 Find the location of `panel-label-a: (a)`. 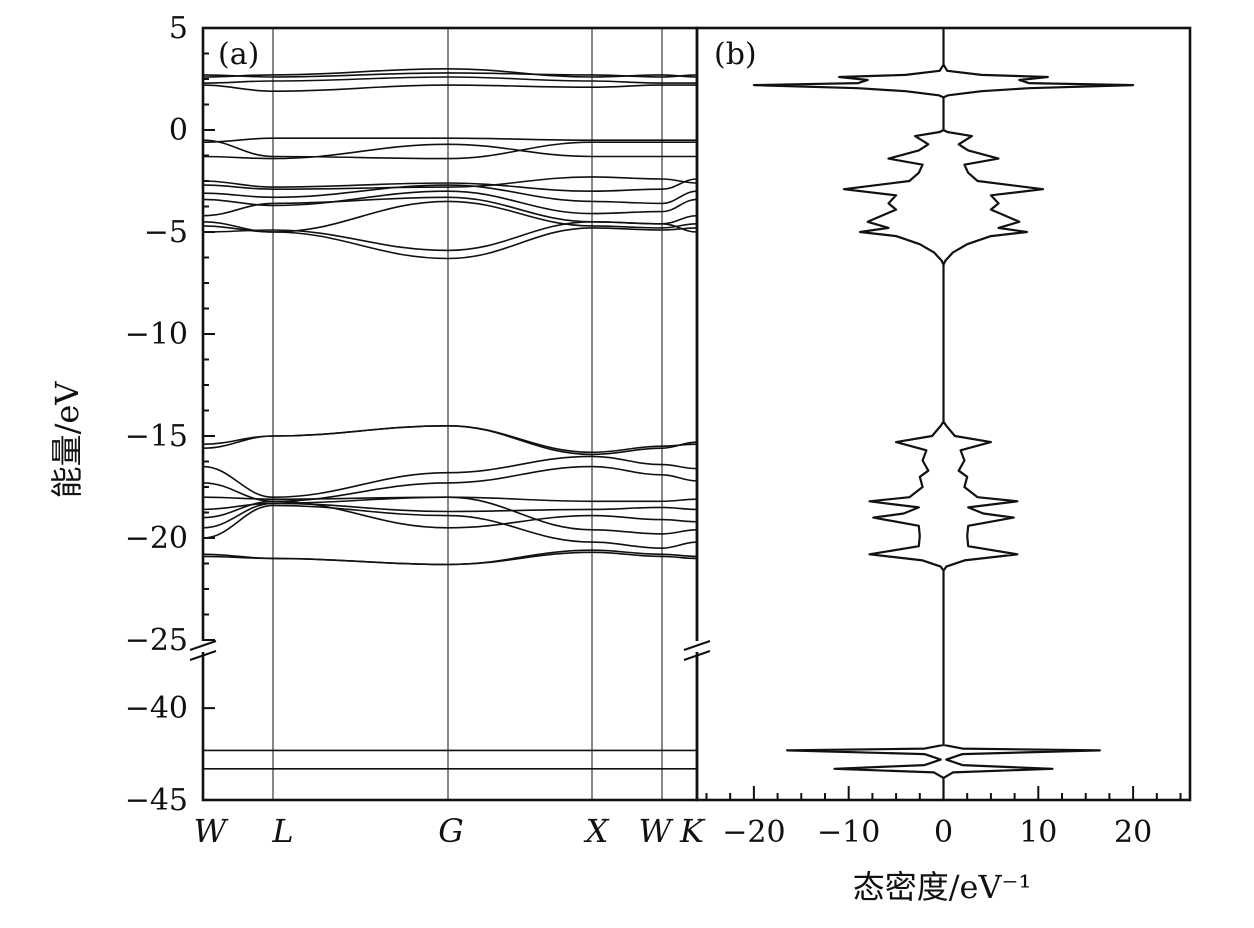

panel-label-a: (a) is located at coordinates (238, 54).